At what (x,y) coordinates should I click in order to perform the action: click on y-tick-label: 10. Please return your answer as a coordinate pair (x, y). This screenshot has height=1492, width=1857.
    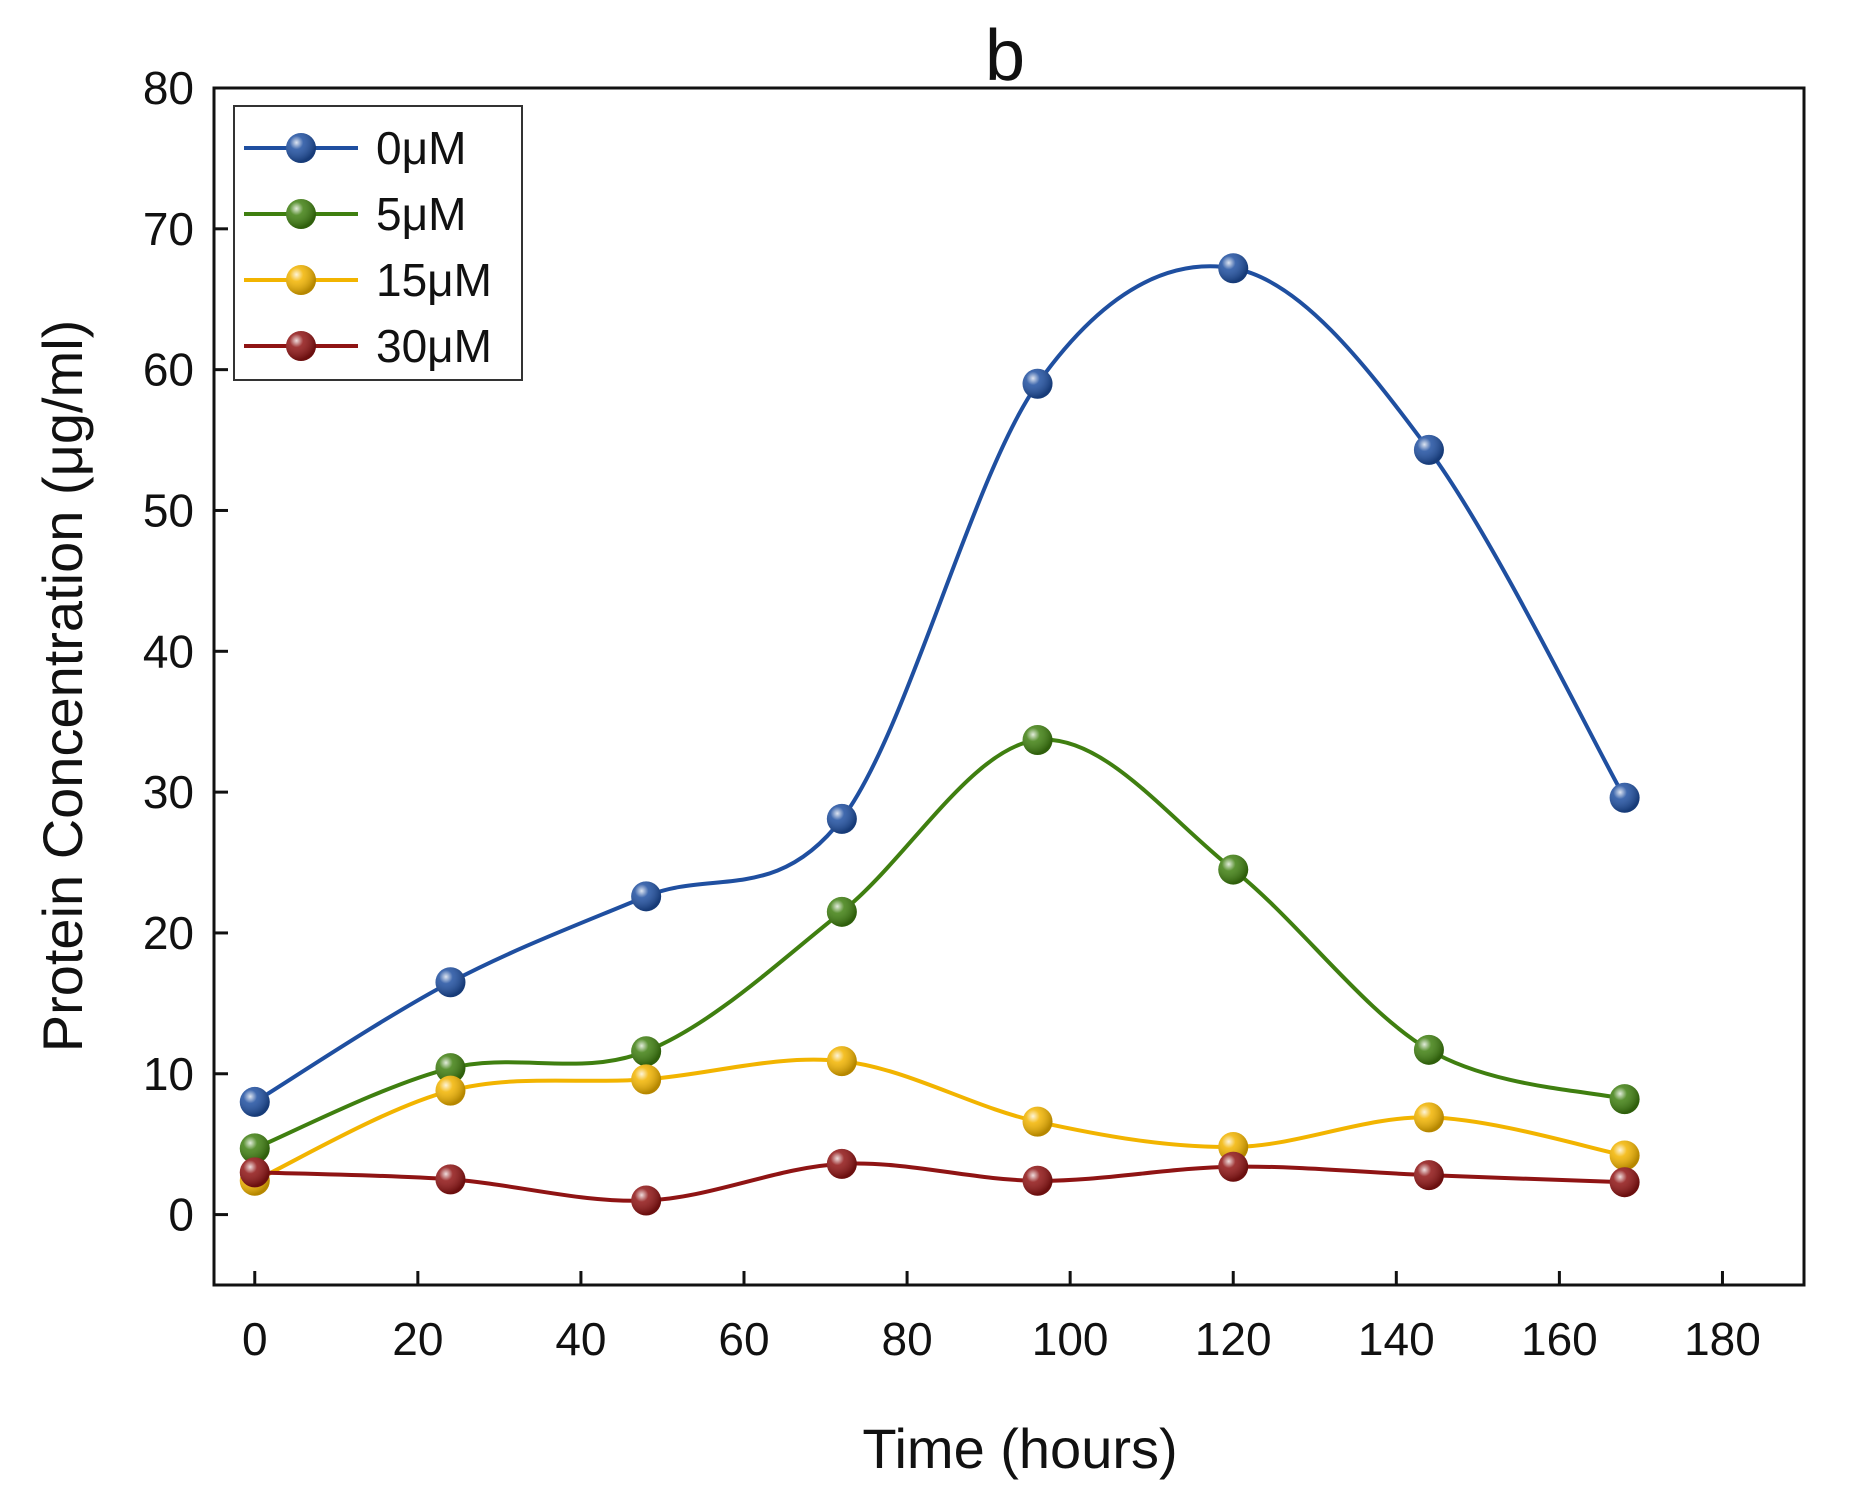
    Looking at the image, I should click on (168, 1074).